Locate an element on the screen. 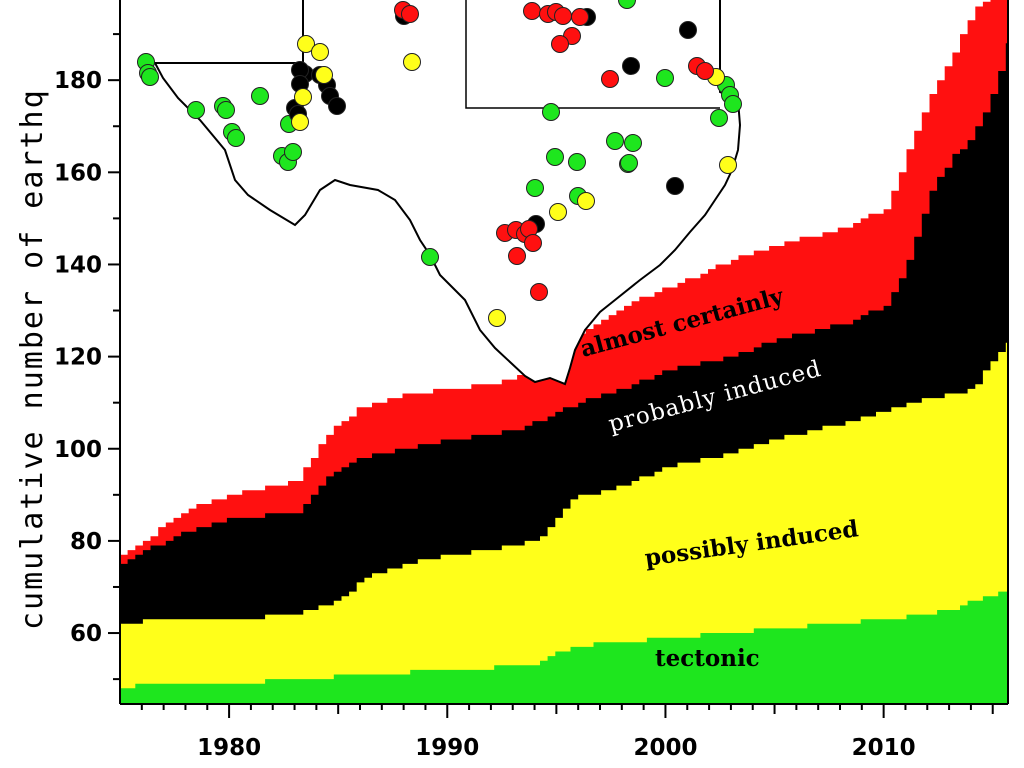  x-tick-label-2010: 2010 is located at coordinates (884, 748).